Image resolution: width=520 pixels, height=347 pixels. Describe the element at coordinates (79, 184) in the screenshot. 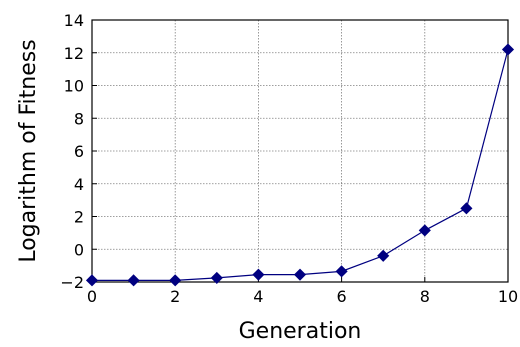

I see `y-tick-label: 4` at that location.